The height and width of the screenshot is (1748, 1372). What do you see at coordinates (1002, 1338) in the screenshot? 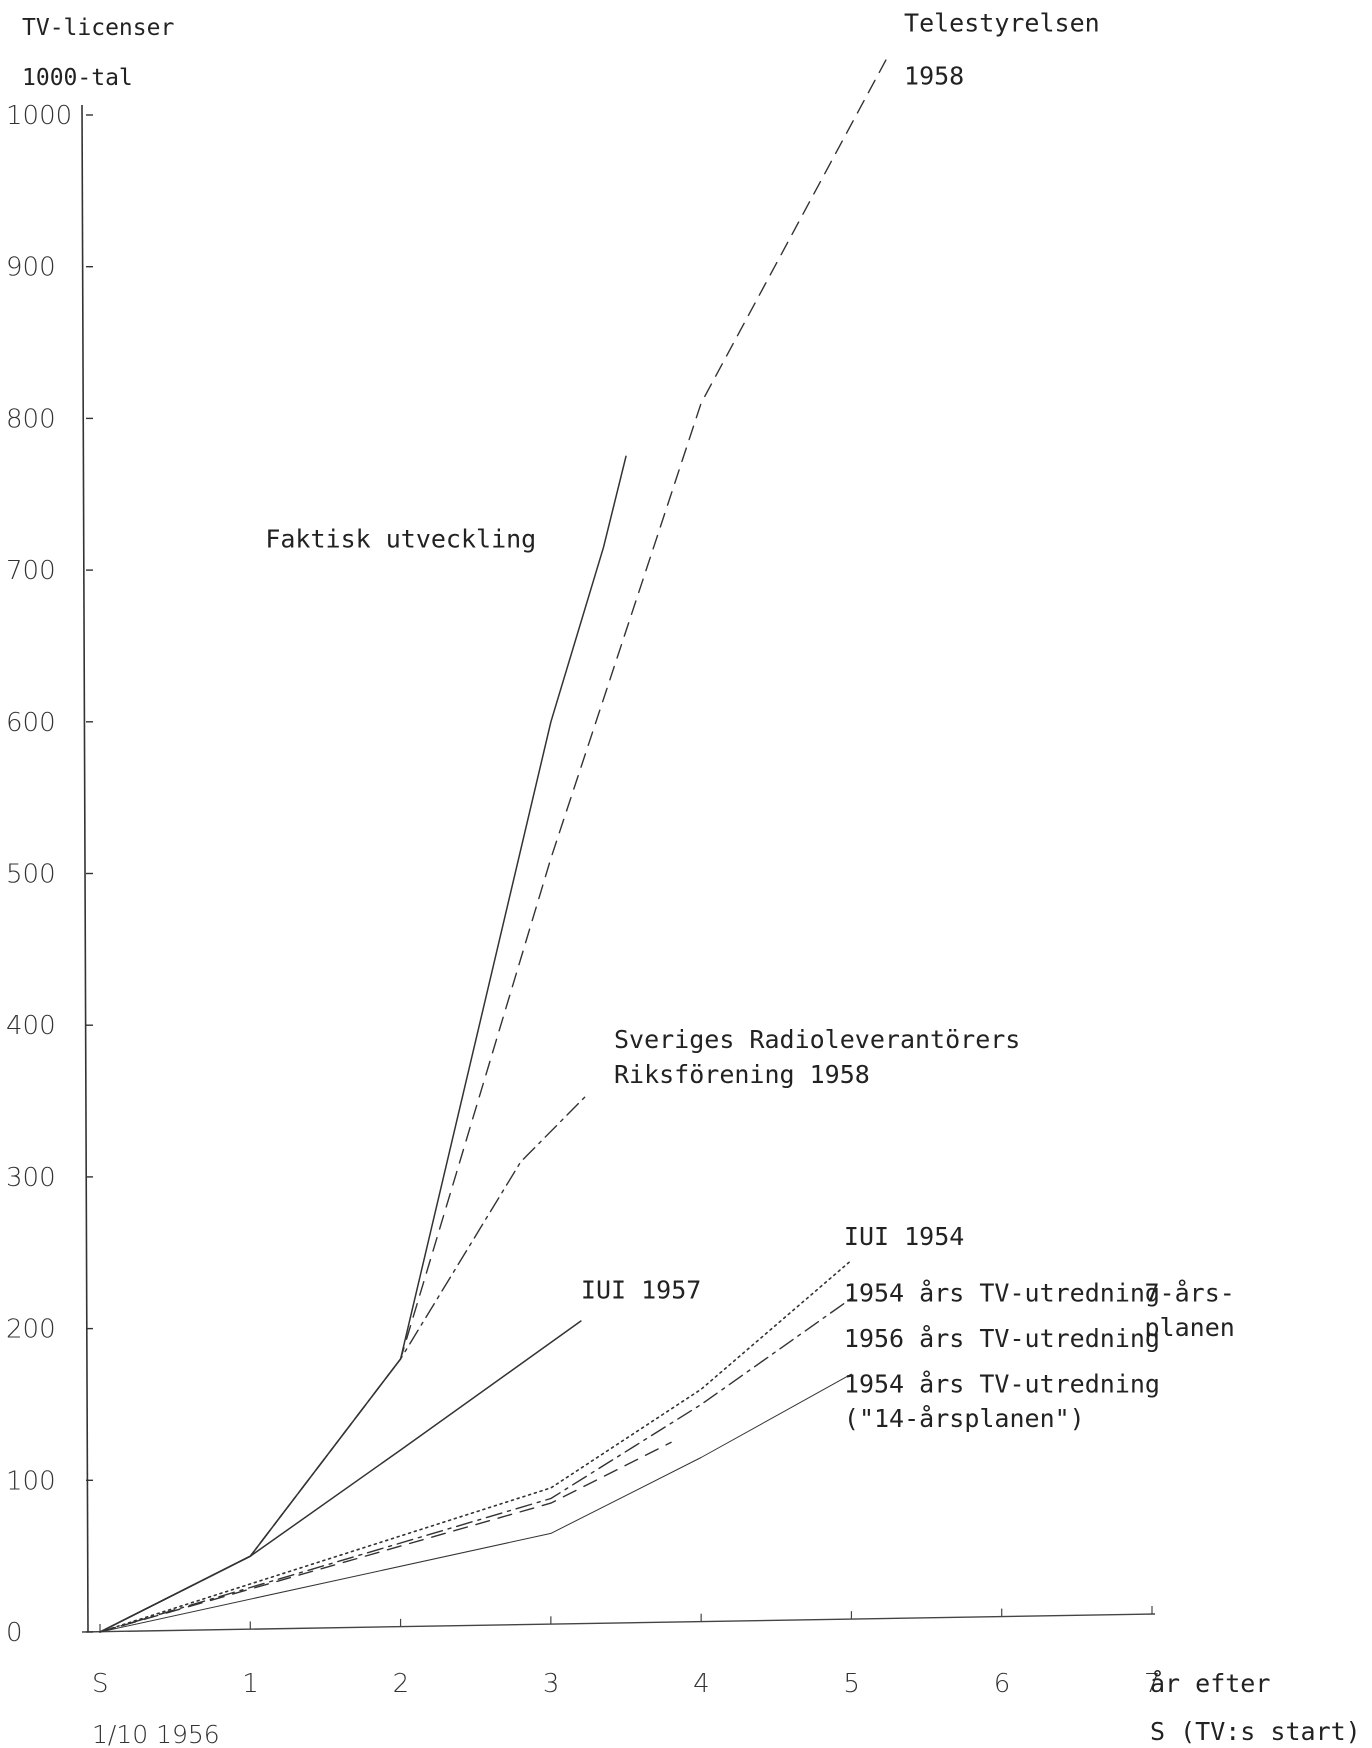
I see `series-annotation: 1956 års TV-utredning` at bounding box center [1002, 1338].